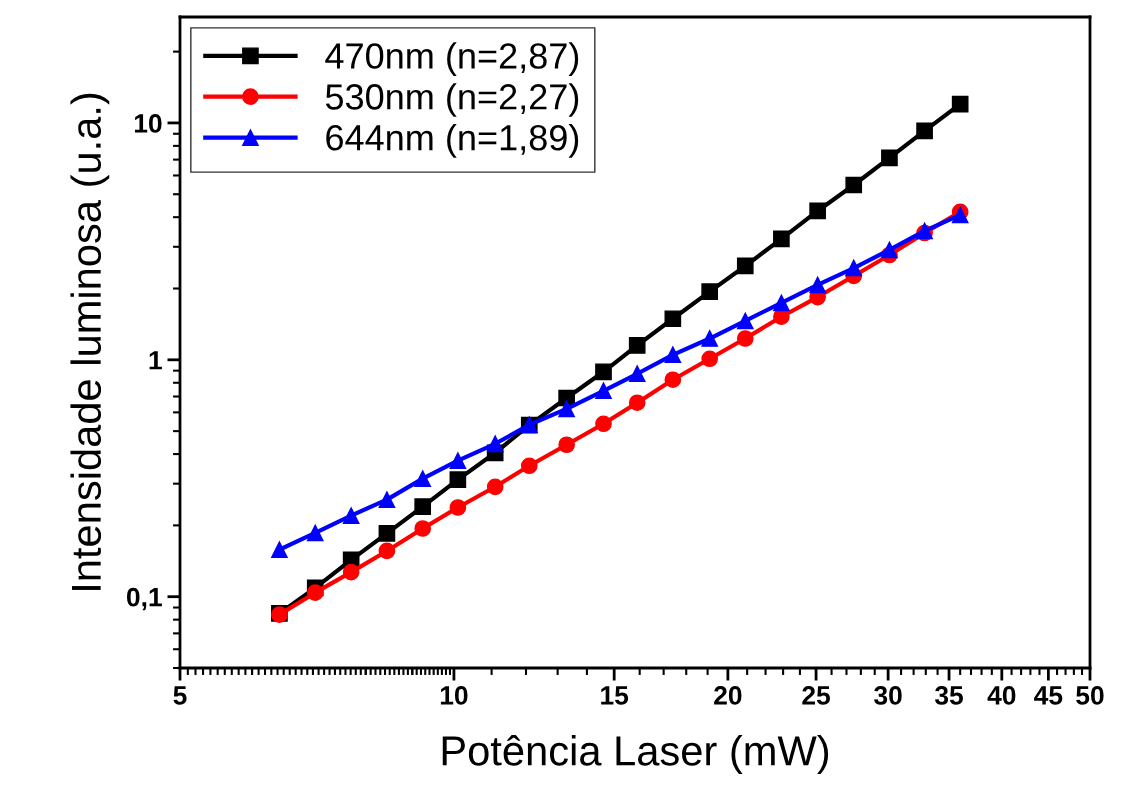 This screenshot has height=798, width=1121. What do you see at coordinates (452, 100) in the screenshot?
I see `legend-label: 530nm (n=2,27)` at bounding box center [452, 100].